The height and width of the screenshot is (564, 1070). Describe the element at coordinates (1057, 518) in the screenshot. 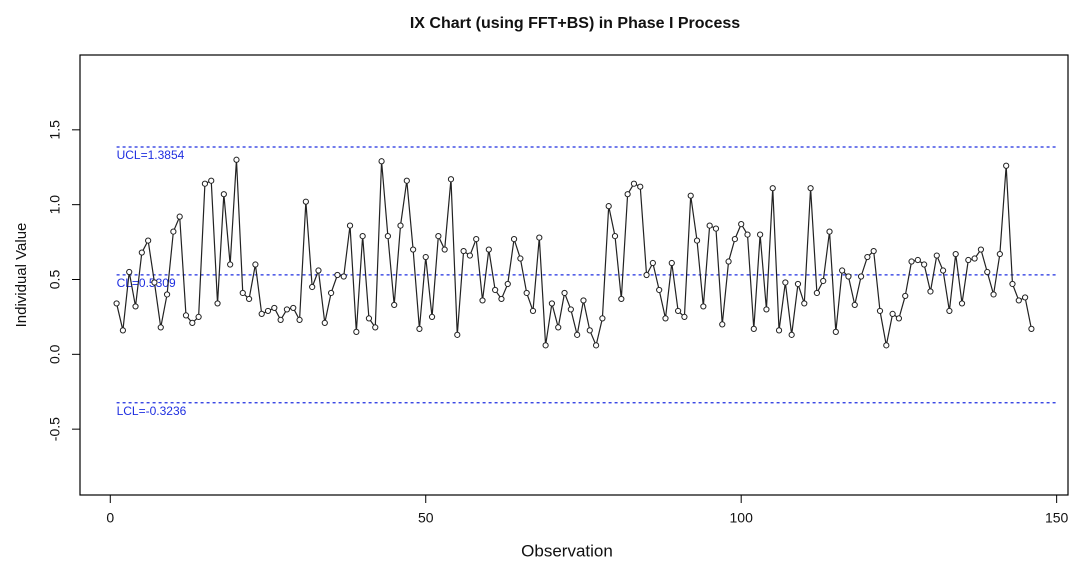

I see `x-tick-label: 150` at that location.